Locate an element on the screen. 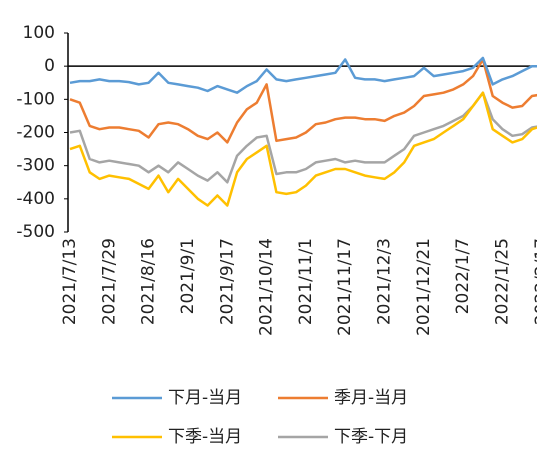 This screenshot has height=452, width=537. legend-label: 下季-当月 is located at coordinates (205, 437).